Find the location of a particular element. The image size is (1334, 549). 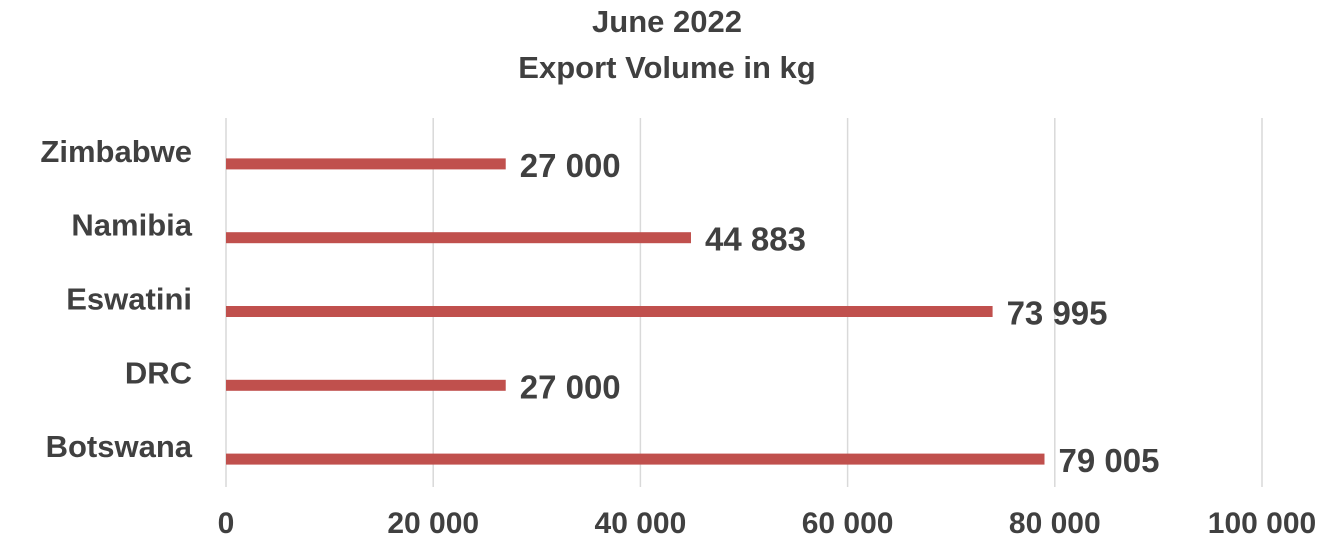

category-label: DRC is located at coordinates (158, 372).